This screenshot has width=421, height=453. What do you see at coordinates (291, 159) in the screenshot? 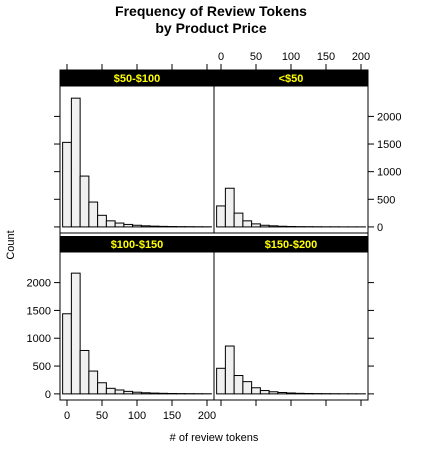
I see `panel-border` at bounding box center [291, 159].